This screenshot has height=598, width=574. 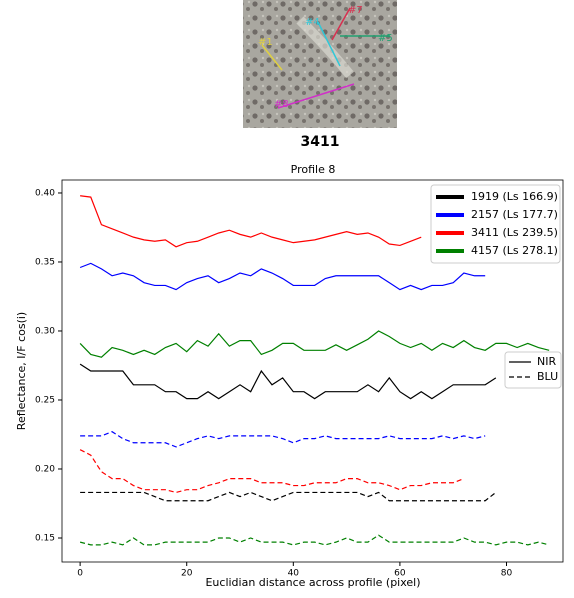 What do you see at coordinates (514, 214) in the screenshot?
I see `legend-label: 2157 (Ls 177.7)` at bounding box center [514, 214].